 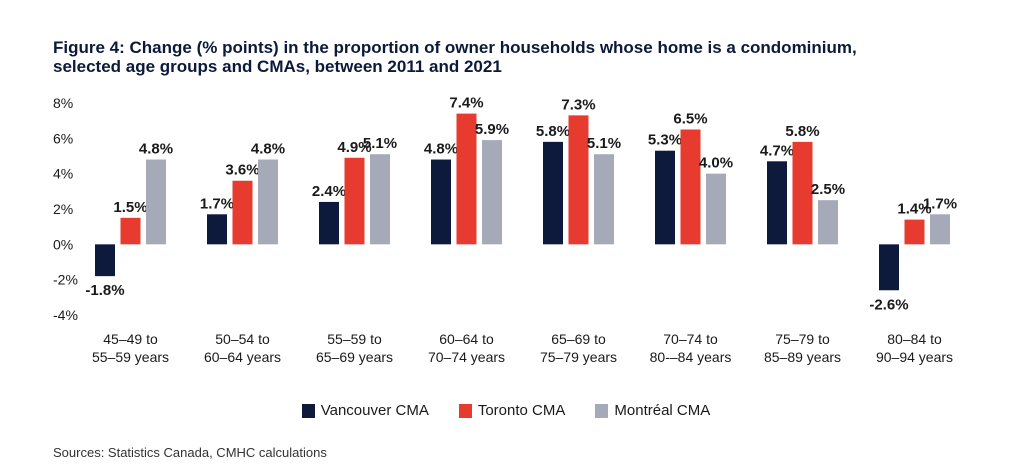 What do you see at coordinates (465, 410) in the screenshot?
I see `legend-swatch-toronto` at bounding box center [465, 410].